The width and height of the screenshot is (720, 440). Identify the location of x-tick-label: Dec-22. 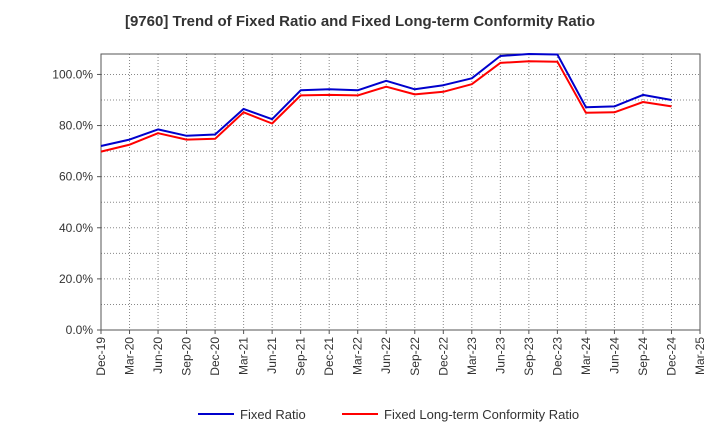
(443, 356).